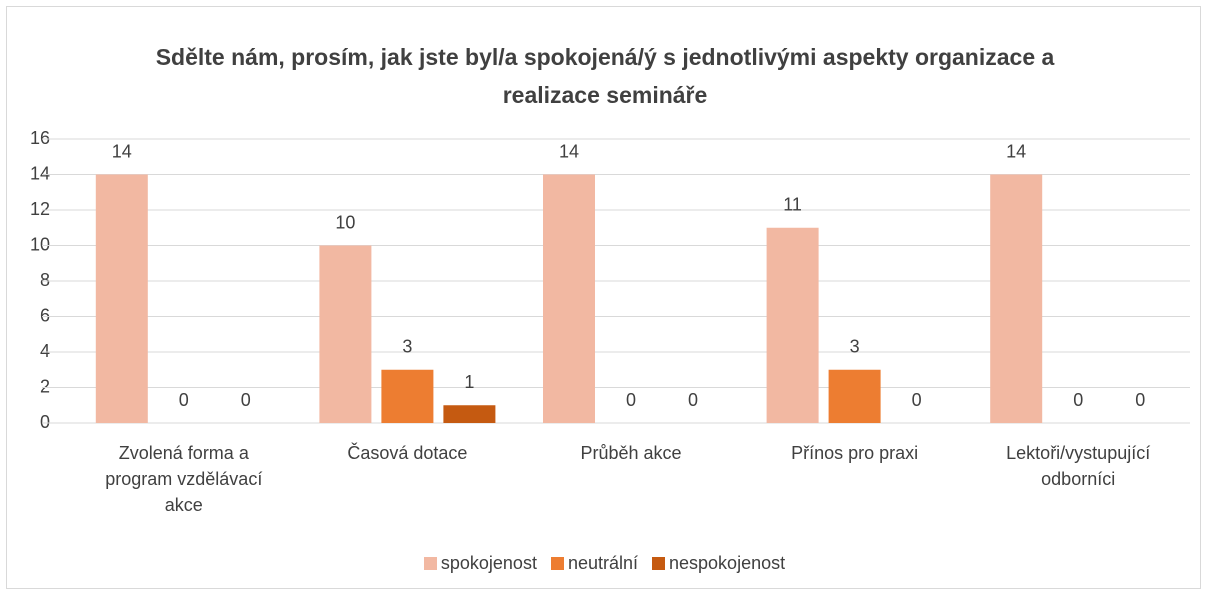 This screenshot has height=596, width=1209. I want to click on y-tick-label: 12, so click(40, 209).